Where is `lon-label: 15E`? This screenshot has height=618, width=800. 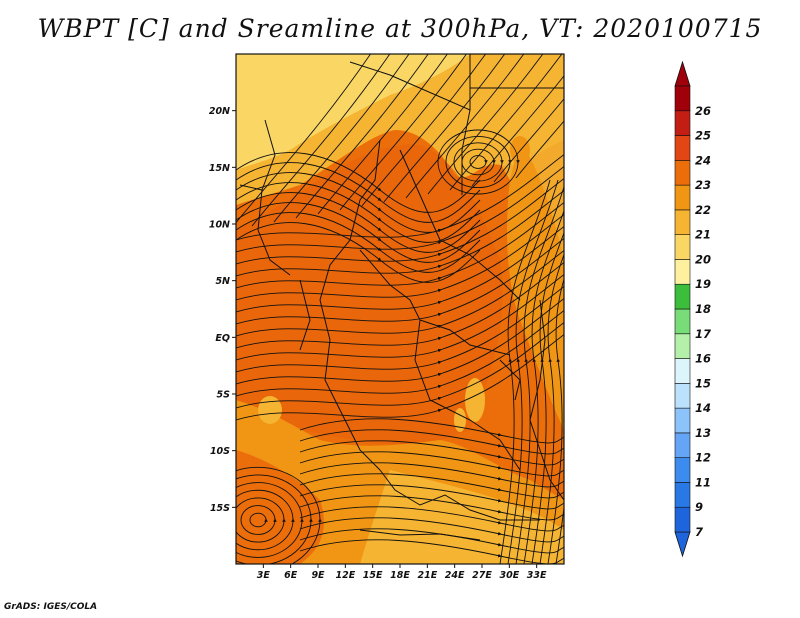
lon-label: 15E is located at coordinates (373, 575).